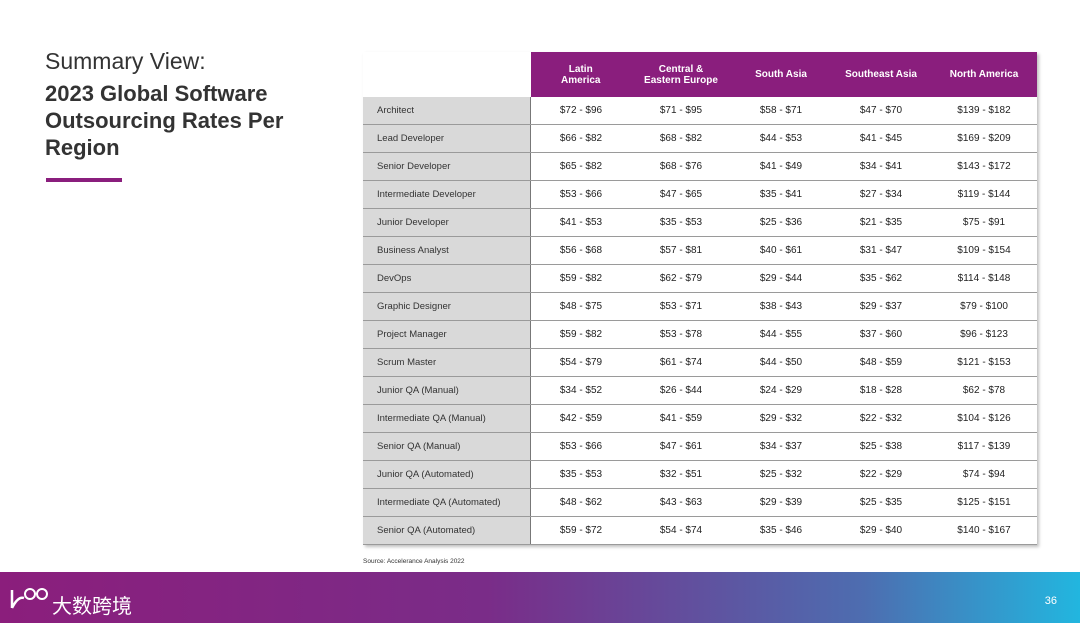 This screenshot has width=1080, height=623. I want to click on rate-cell: $48 - $75, so click(580, 306).